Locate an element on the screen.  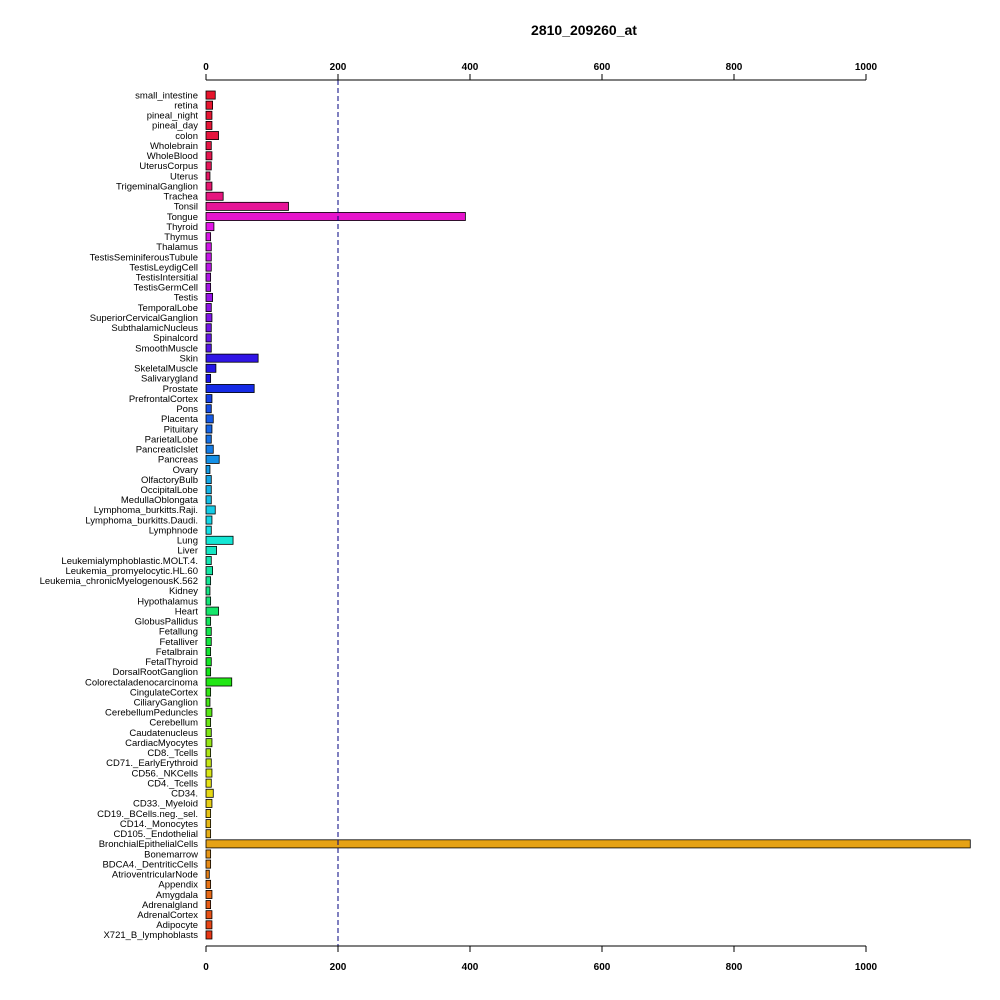
bar-pineal-night is located at coordinates (209, 115).